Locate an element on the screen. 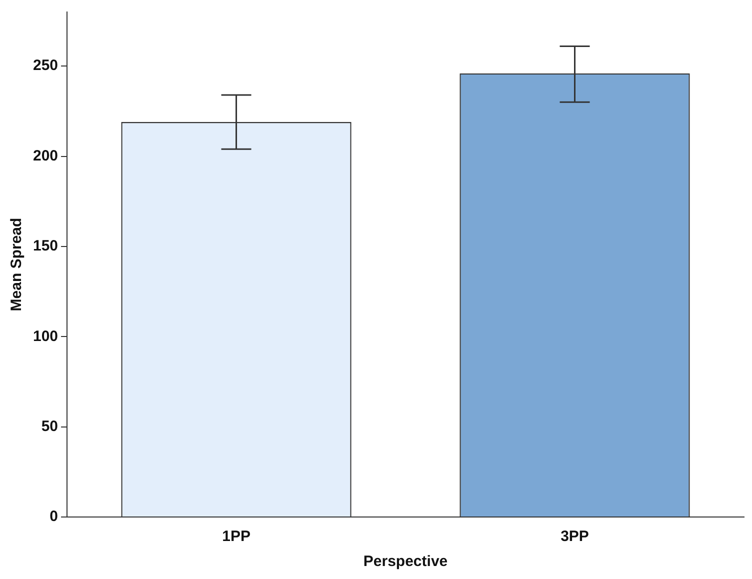  y-tick-label: 250 is located at coordinates (45, 65).